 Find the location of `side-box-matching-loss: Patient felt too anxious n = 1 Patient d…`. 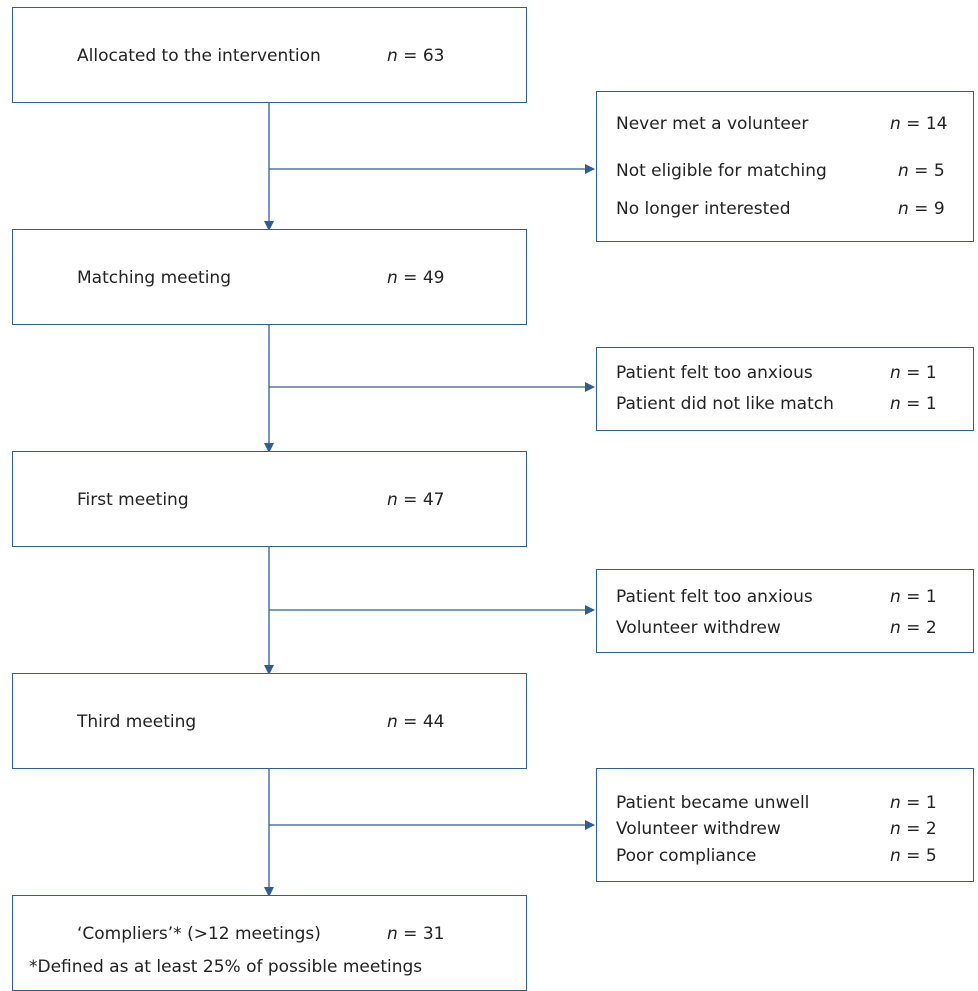

side-box-matching-loss: Patient felt too anxious n = 1 Patient d… is located at coordinates (785, 389).